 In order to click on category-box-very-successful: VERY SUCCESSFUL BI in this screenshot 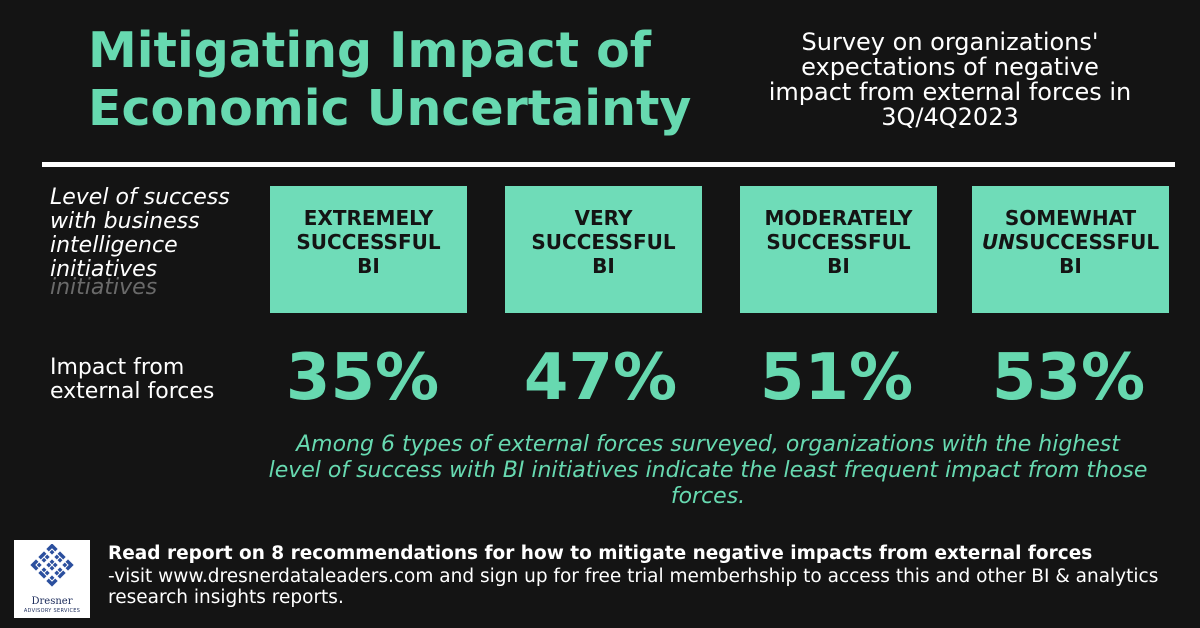, I will do `click(603, 249)`.